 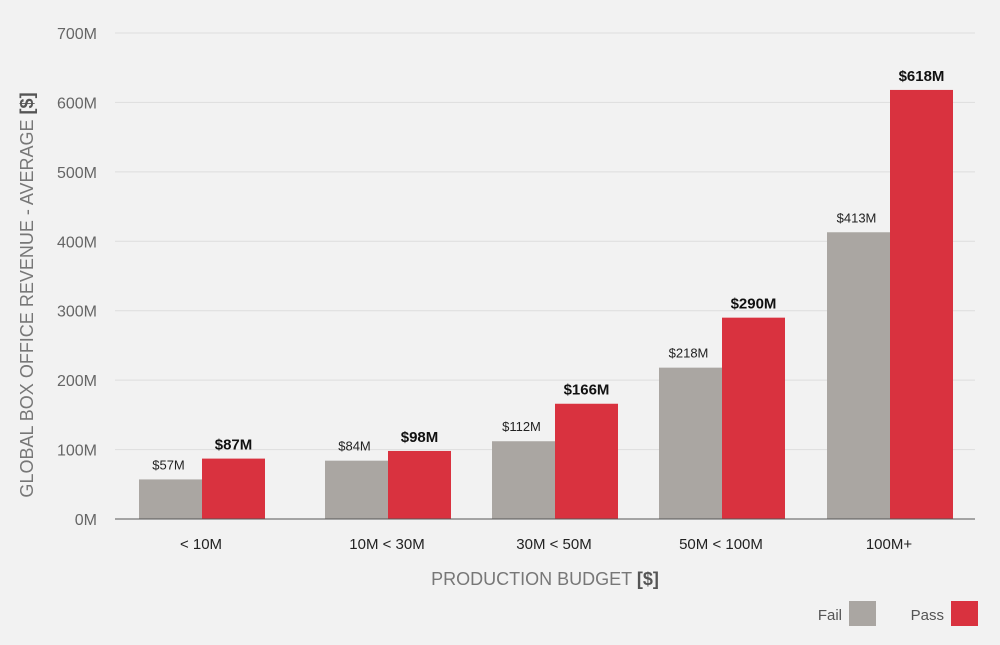 What do you see at coordinates (689, 353) in the screenshot?
I see `data-label-fail: $218M` at bounding box center [689, 353].